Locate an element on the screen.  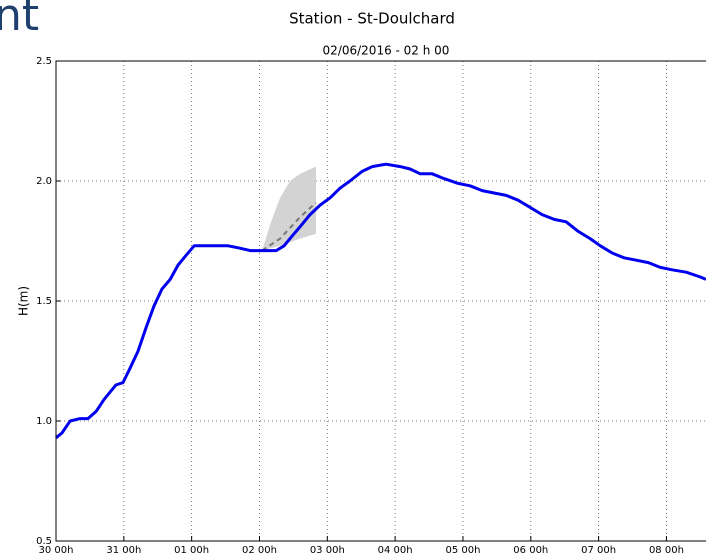
x-tick-label: 30 00h is located at coordinates (56, 550).